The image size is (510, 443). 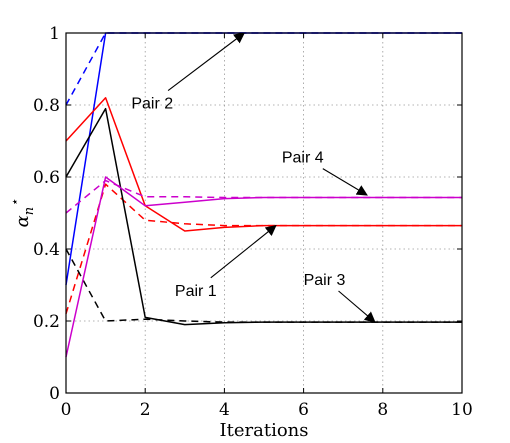 What do you see at coordinates (325, 280) in the screenshot?
I see `annotation-label: Pair 3` at bounding box center [325, 280].